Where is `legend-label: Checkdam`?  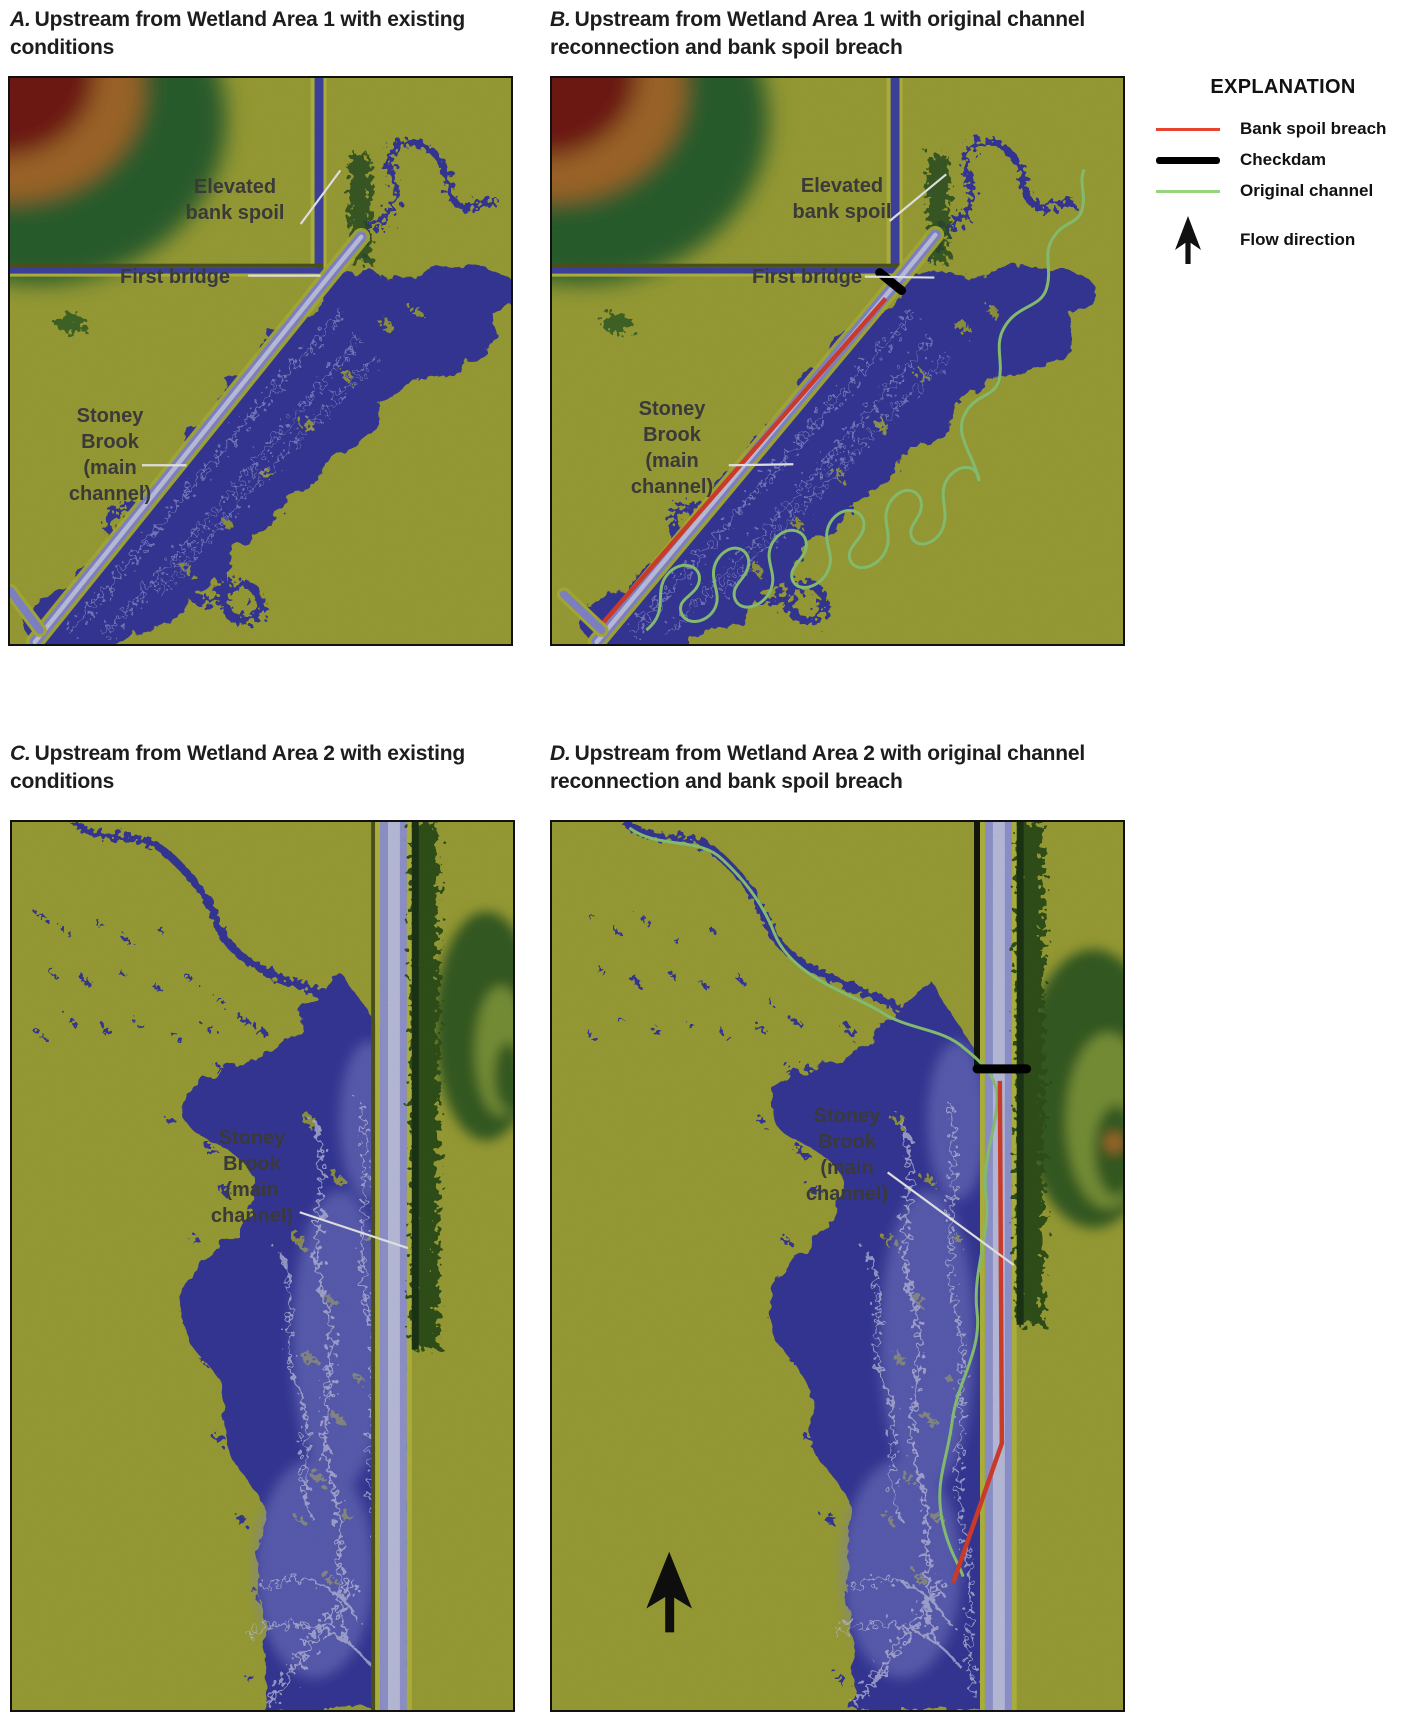 legend-label: Checkdam is located at coordinates (1283, 159).